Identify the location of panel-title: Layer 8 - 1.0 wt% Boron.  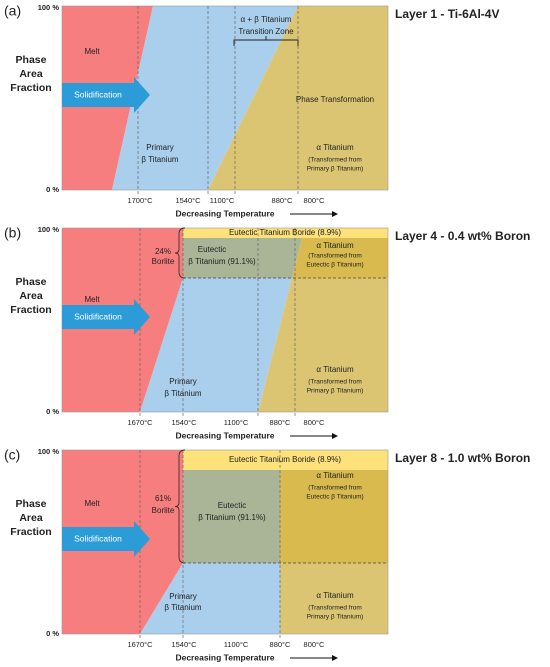
(462, 458).